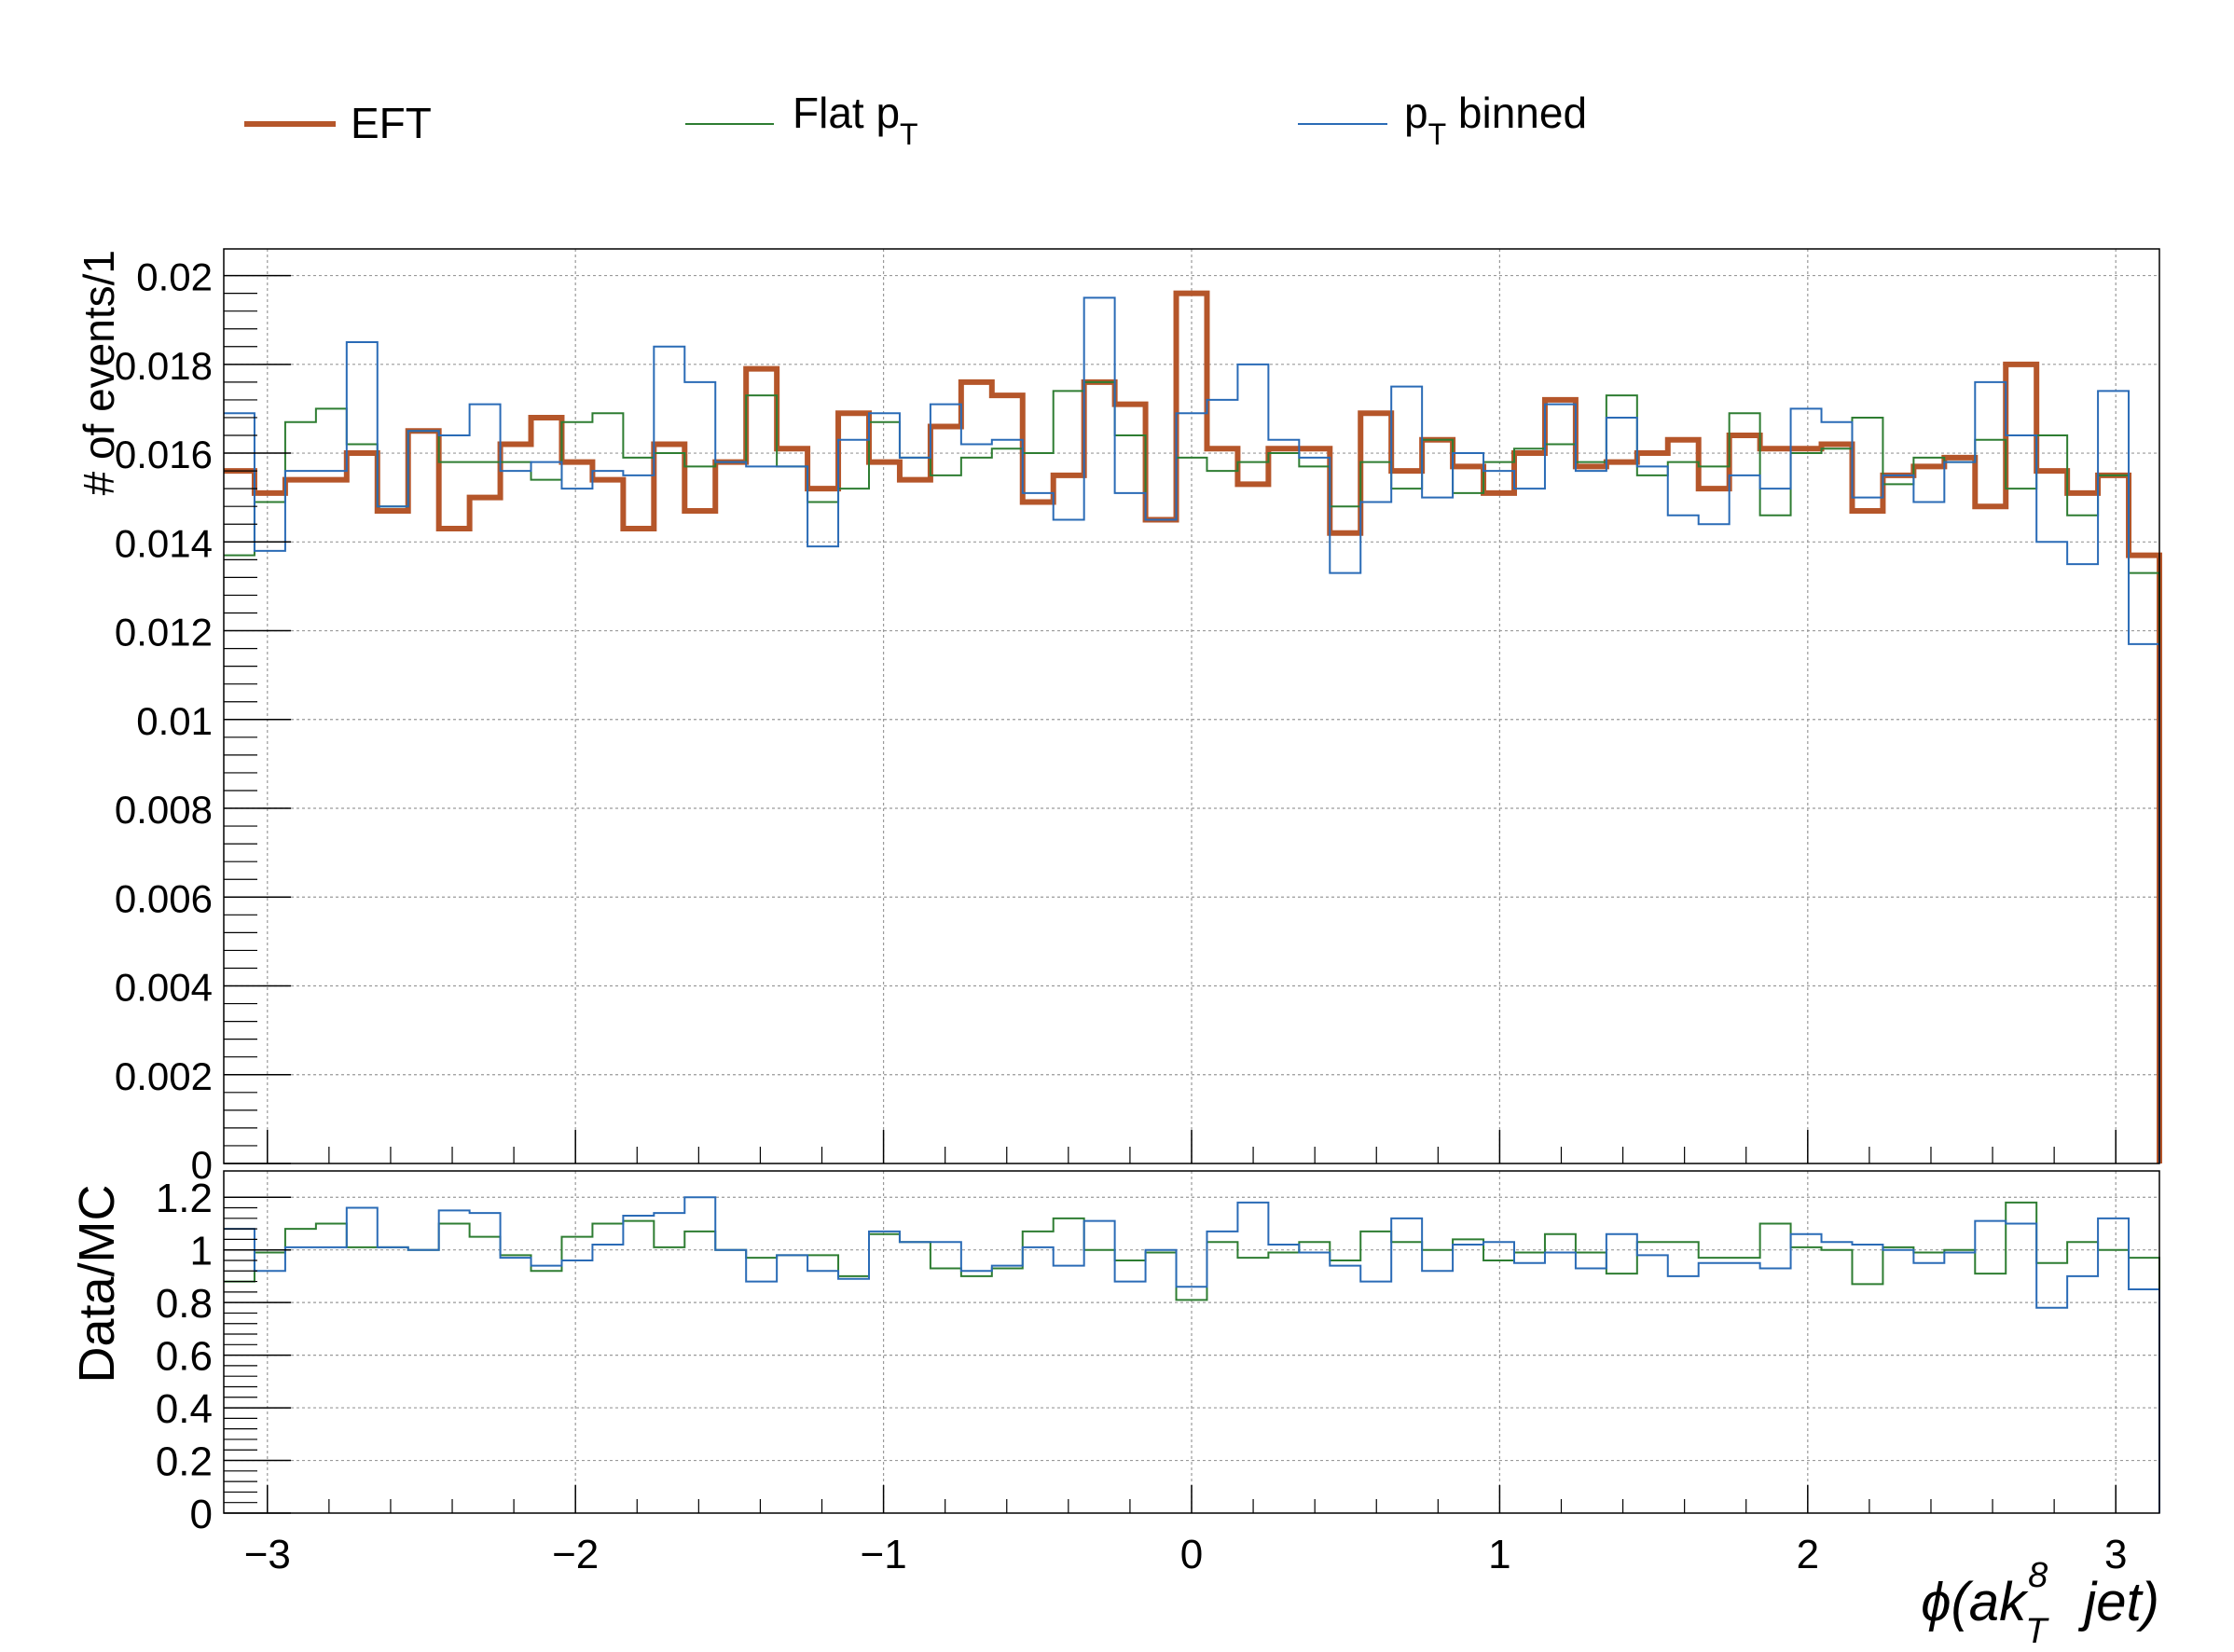 The height and width of the screenshot is (1652, 2234). What do you see at coordinates (201, 1252) in the screenshot?
I see `y-tick-label: 1` at bounding box center [201, 1252].